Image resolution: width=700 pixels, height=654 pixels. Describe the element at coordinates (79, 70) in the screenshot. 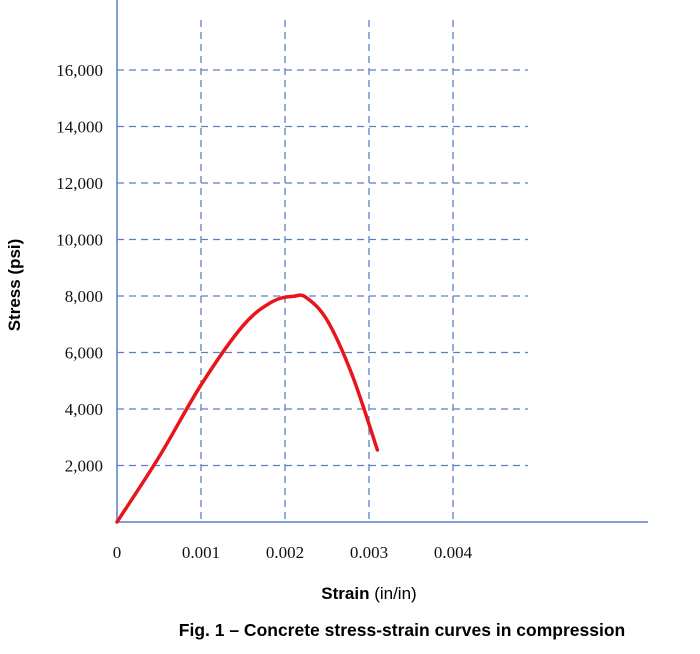

I see `y-tick-label: 16,000` at that location.